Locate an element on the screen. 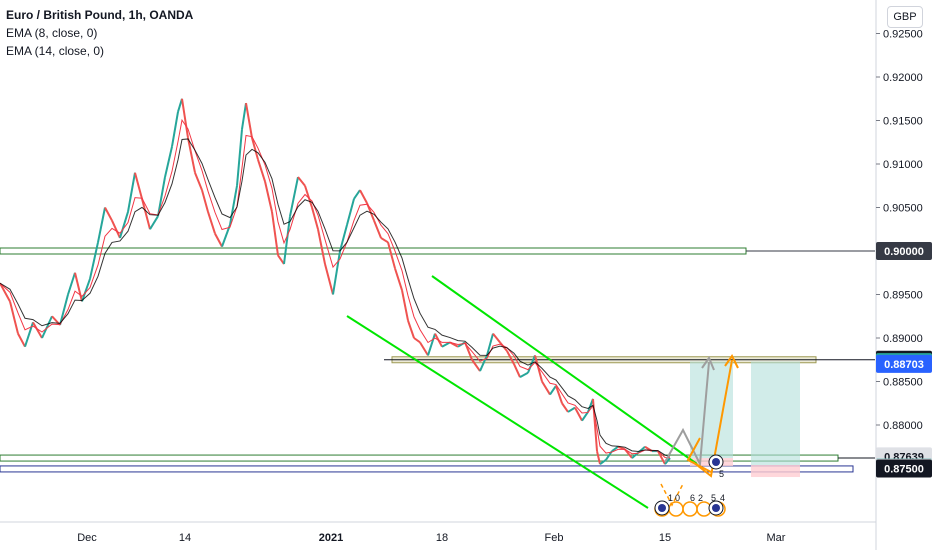 This screenshot has width=932, height=550. y-tick-label: 0.92000 is located at coordinates (903, 78).